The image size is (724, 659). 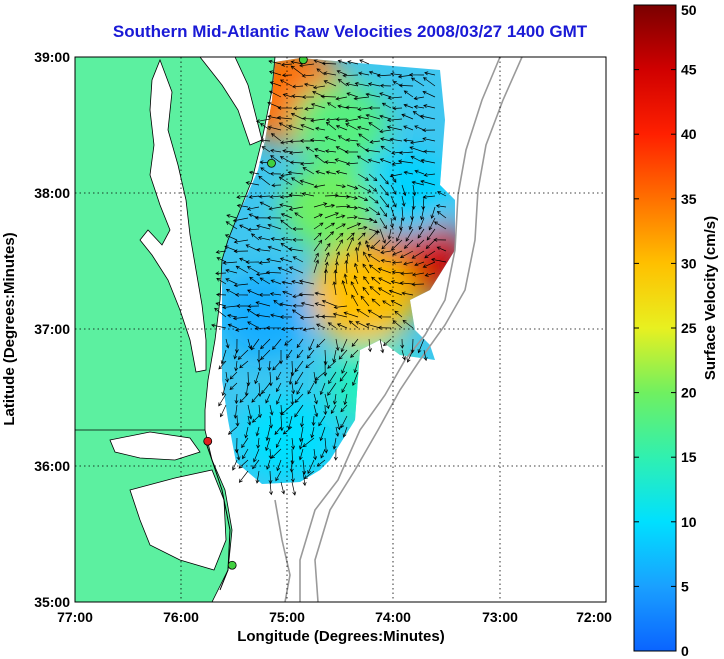 What do you see at coordinates (685, 651) in the screenshot?
I see `colorbar-tick-label: 0` at bounding box center [685, 651].